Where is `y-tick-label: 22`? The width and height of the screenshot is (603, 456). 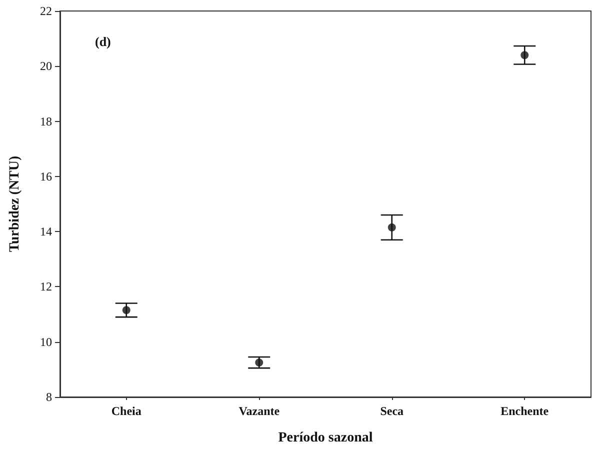 y-tick-label: 22 is located at coordinates (46, 11).